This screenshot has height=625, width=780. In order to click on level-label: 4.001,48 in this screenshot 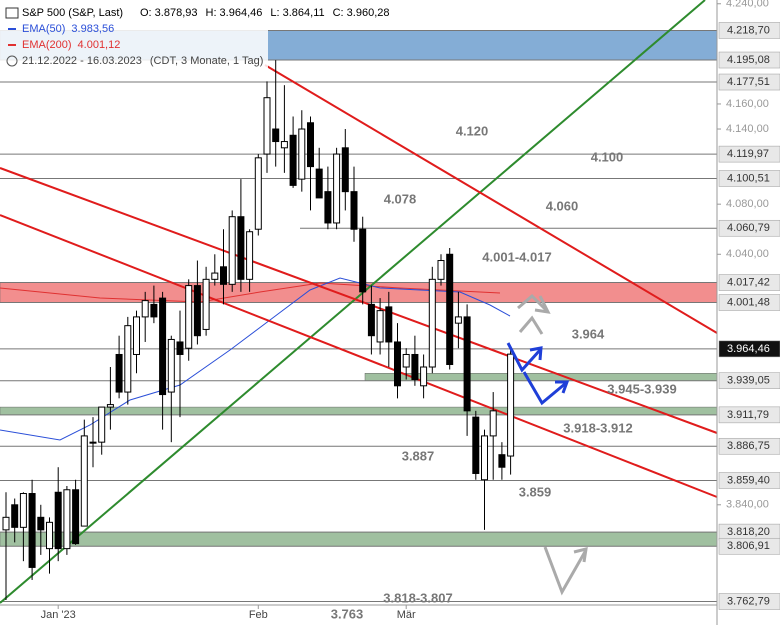, I will do `click(748, 302)`.